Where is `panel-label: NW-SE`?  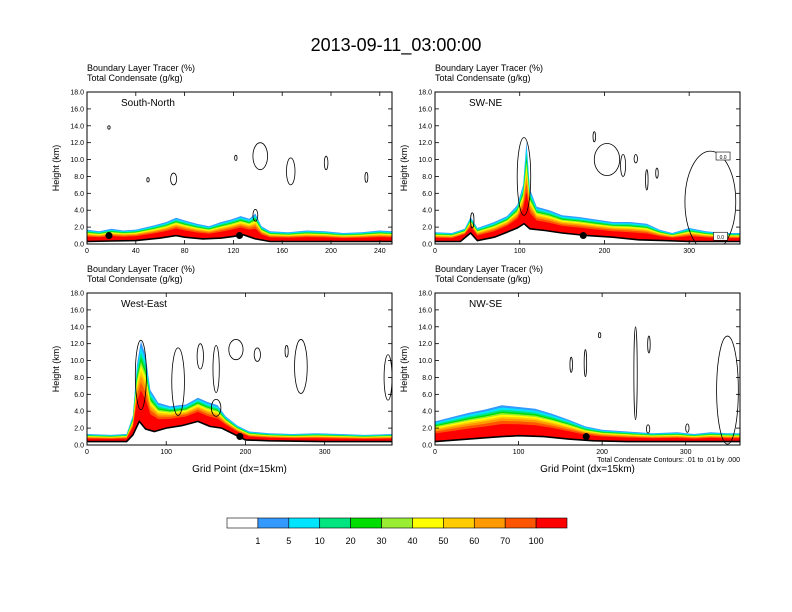 panel-label: NW-SE is located at coordinates (485, 304).